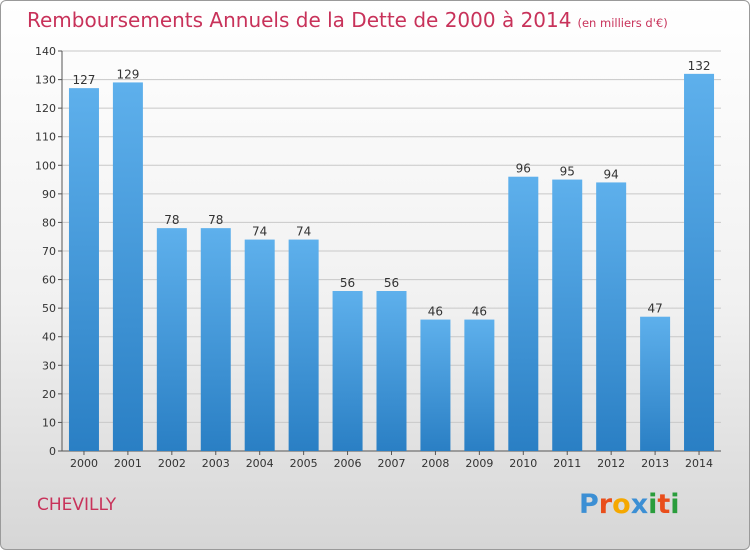 Image resolution: width=750 pixels, height=550 pixels. I want to click on x-tick-label: 2014, so click(699, 463).